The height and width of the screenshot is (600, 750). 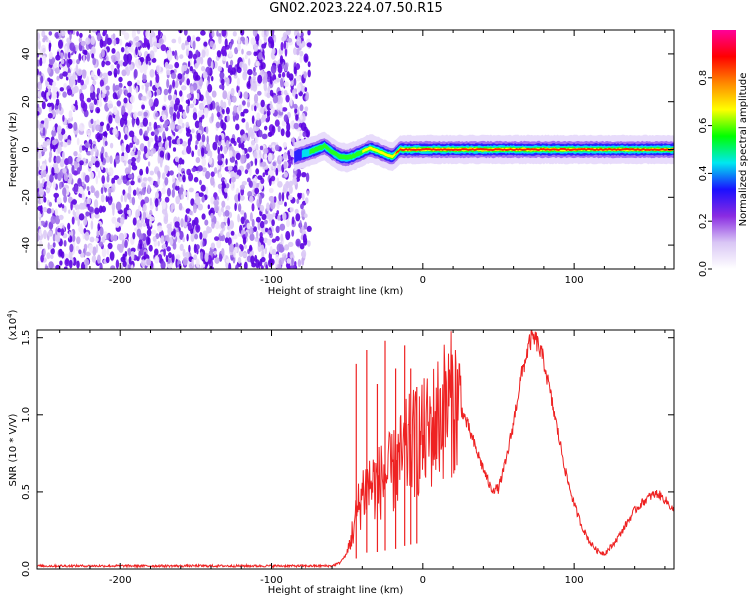 What do you see at coordinates (574, 580) in the screenshot?
I see `x-tick-label: 100` at bounding box center [574, 580].